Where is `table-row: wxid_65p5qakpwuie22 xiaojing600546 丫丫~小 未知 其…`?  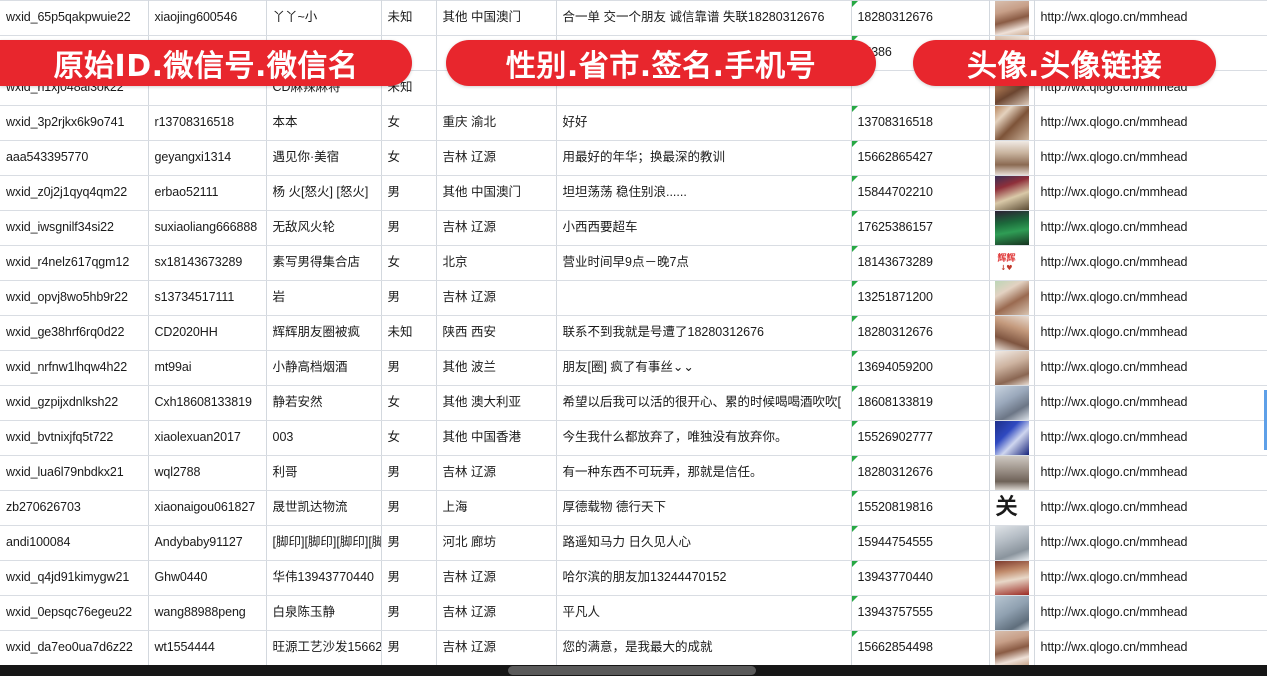
table-row: wxid_65p5qakpwuie22 xiaojing600546 丫丫~小 未知 其… is located at coordinates (633, 18).